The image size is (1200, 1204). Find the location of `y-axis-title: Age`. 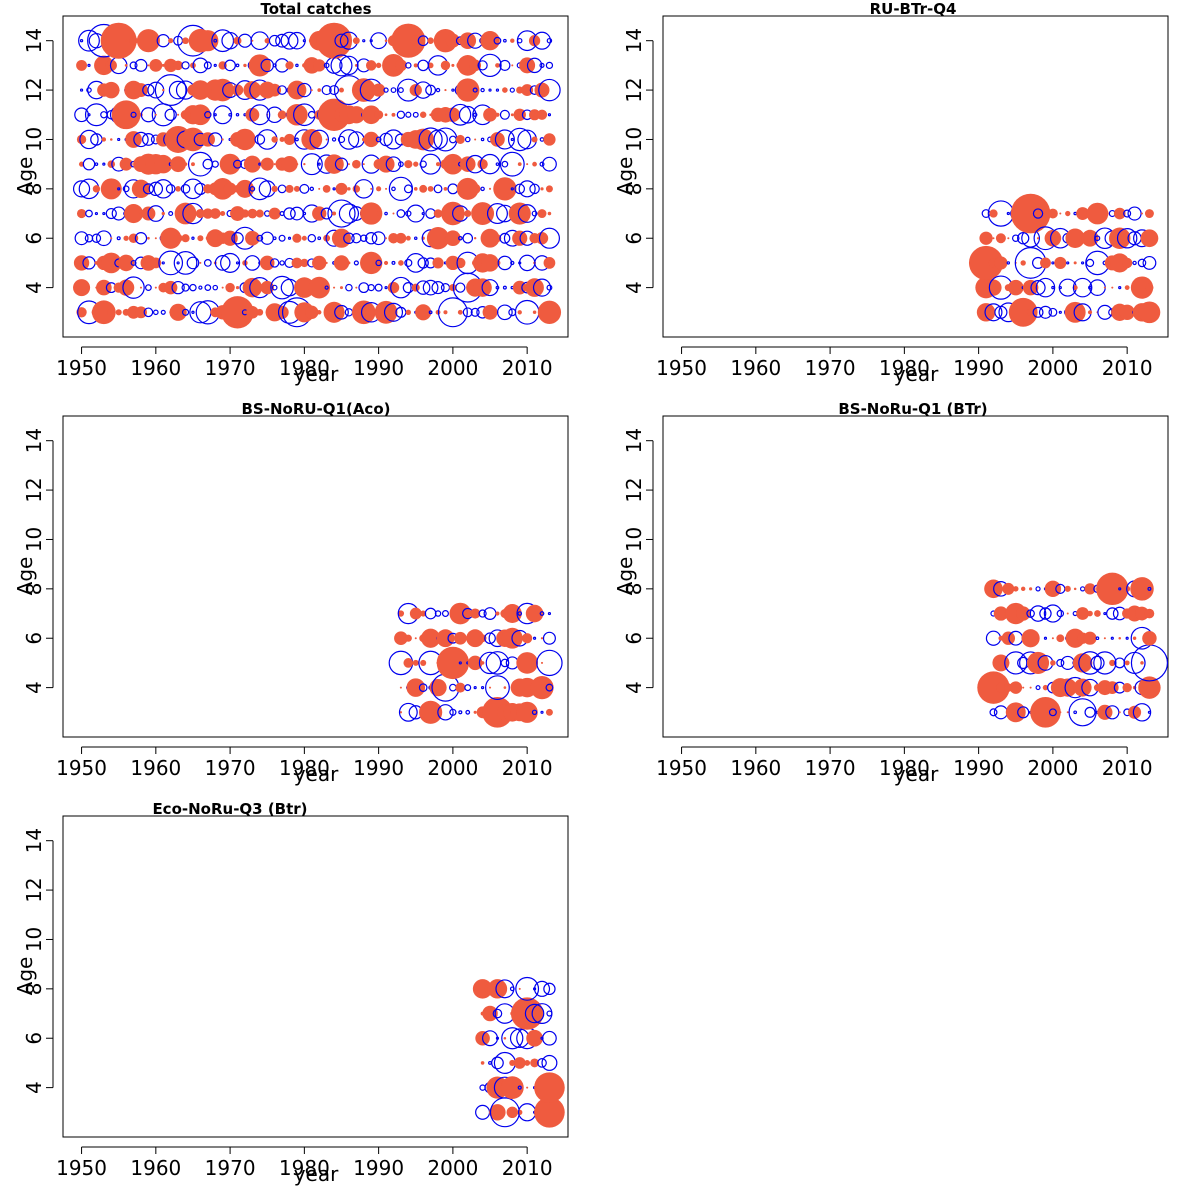

y-axis-title: Age is located at coordinates (25, 576).